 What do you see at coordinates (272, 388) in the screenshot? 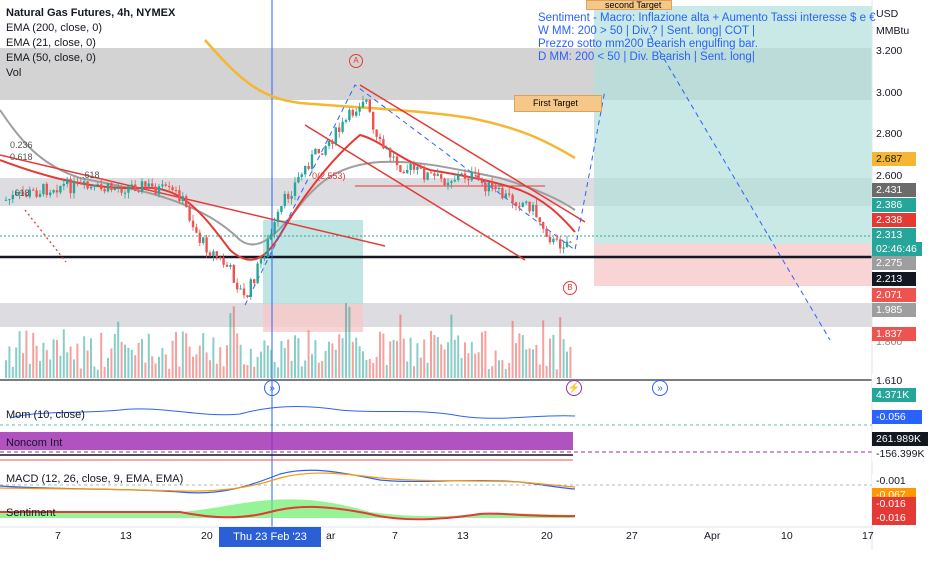
I see `dividend-icon-1: »` at bounding box center [272, 388].